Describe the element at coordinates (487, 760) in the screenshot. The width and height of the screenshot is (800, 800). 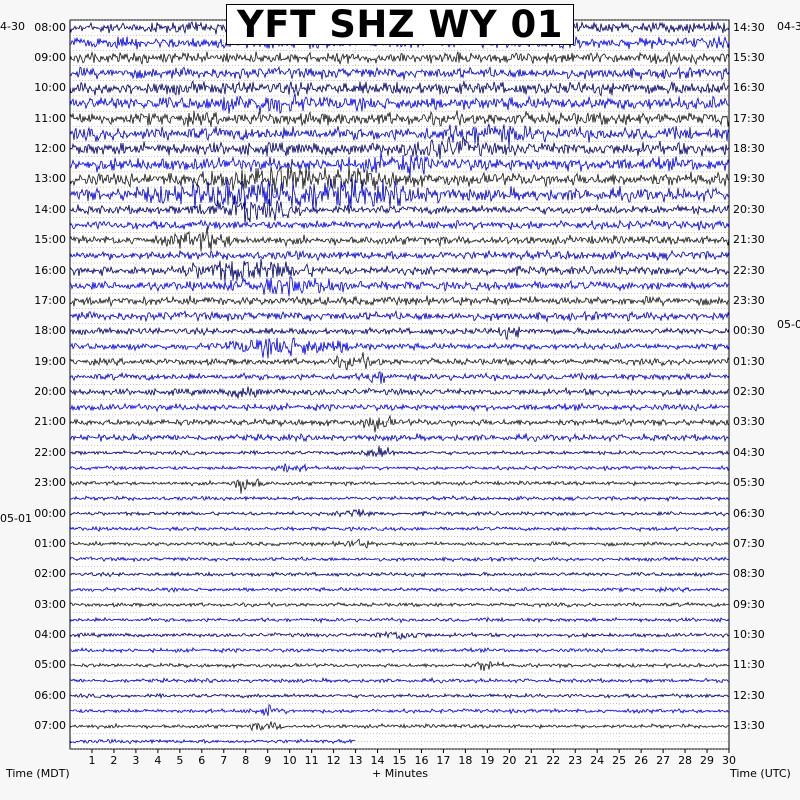
I see `x-tick-label: 19` at that location.